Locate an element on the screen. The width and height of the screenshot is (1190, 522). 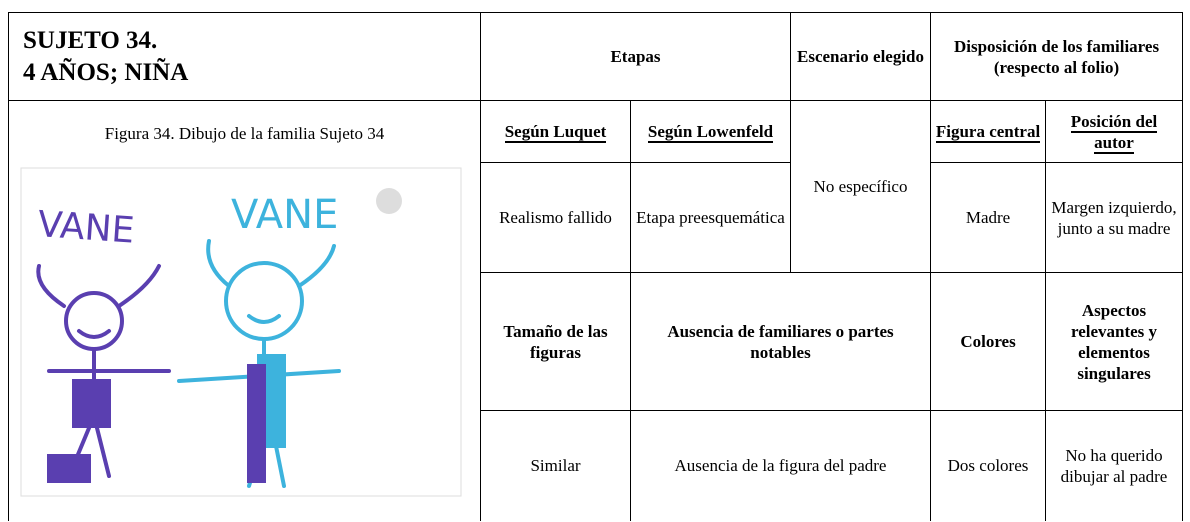
header-cell: Figura central is located at coordinates (988, 131).